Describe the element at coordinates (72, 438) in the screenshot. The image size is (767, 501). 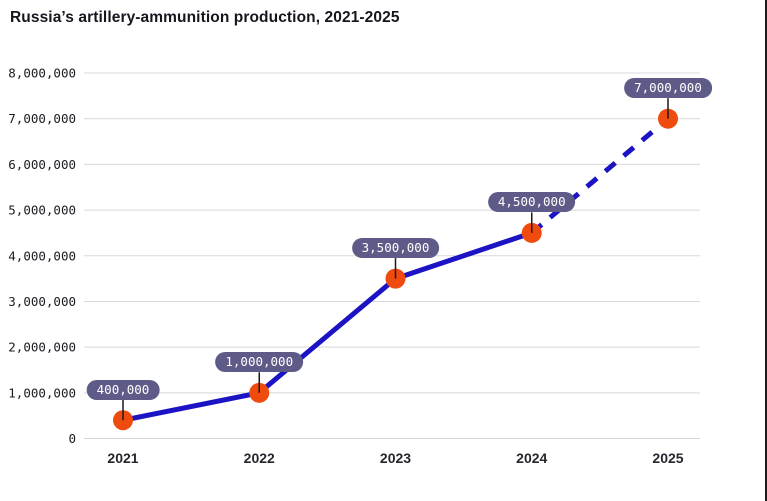
I see `y-tick-label: 0` at that location.